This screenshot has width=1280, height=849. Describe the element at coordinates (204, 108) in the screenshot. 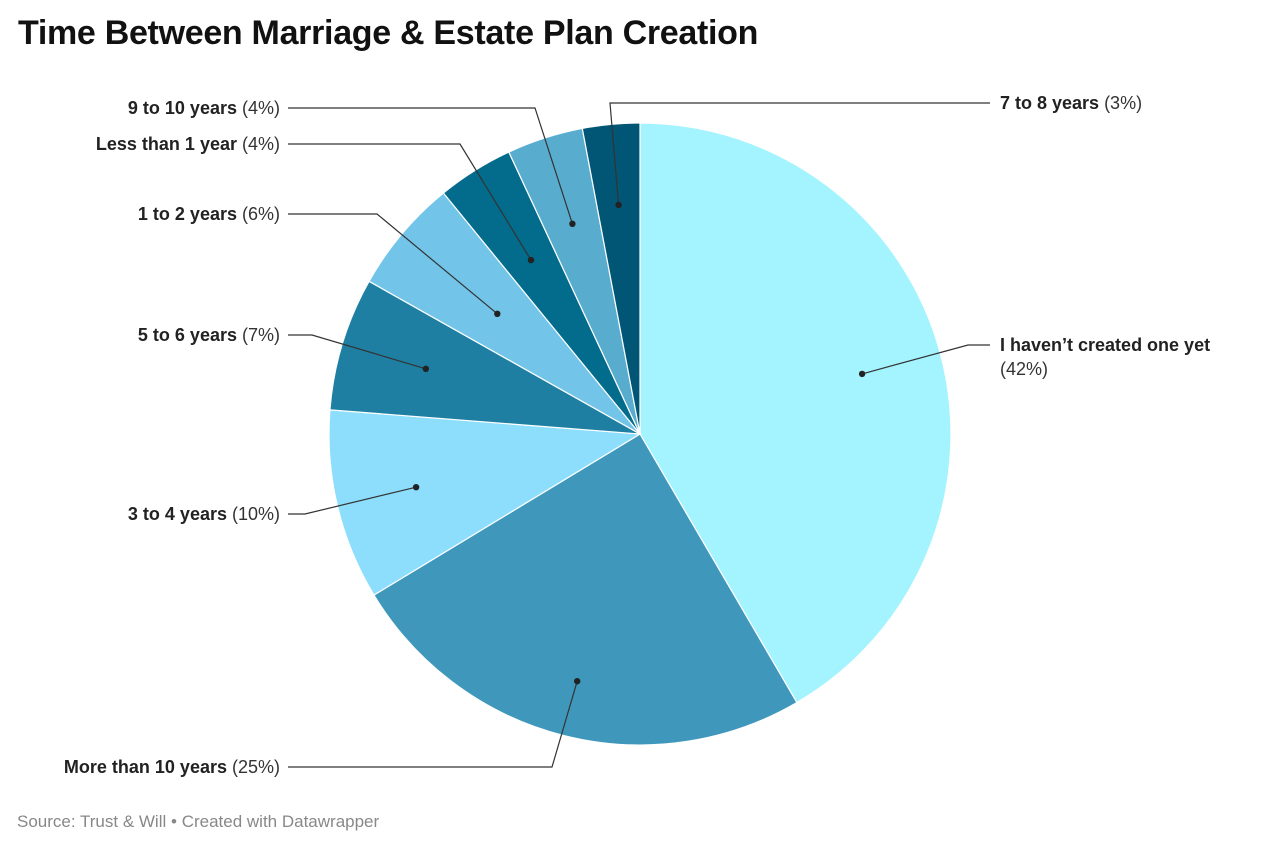

I see `slice-label-6: 9 to 10 years (4%)` at that location.